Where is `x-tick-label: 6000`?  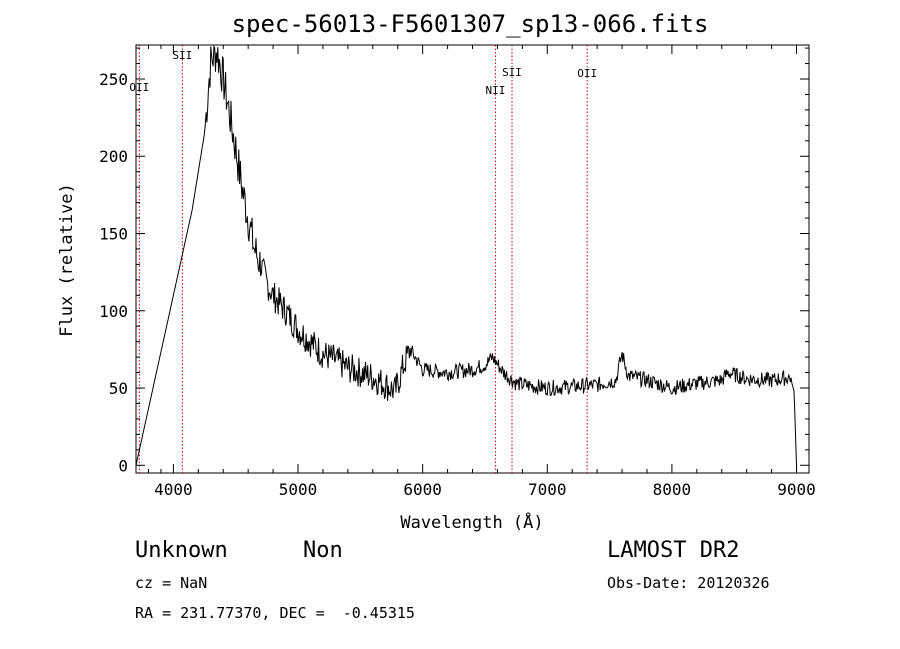
x-tick-label: 6000 is located at coordinates (422, 489).